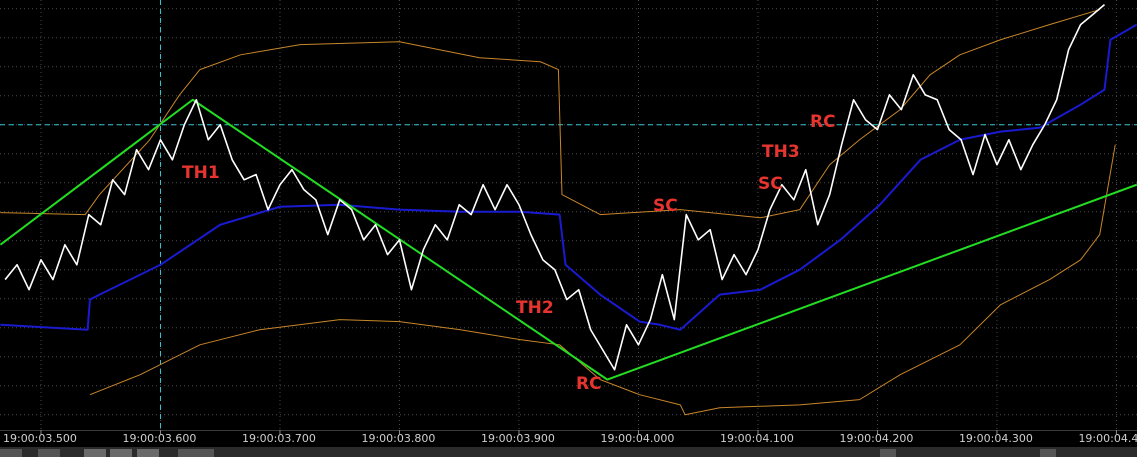  I want to click on x-tick-label: 19:00:04.4, so click(1107, 438).